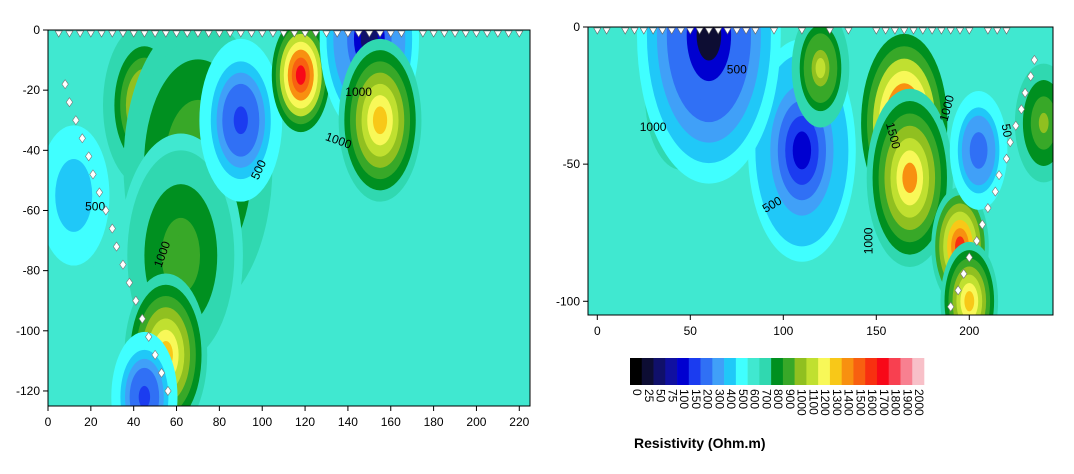 The image size is (1074, 474). What do you see at coordinates (684, 399) in the screenshot?
I see `colorbar-level-label: 100` at bounding box center [684, 399].